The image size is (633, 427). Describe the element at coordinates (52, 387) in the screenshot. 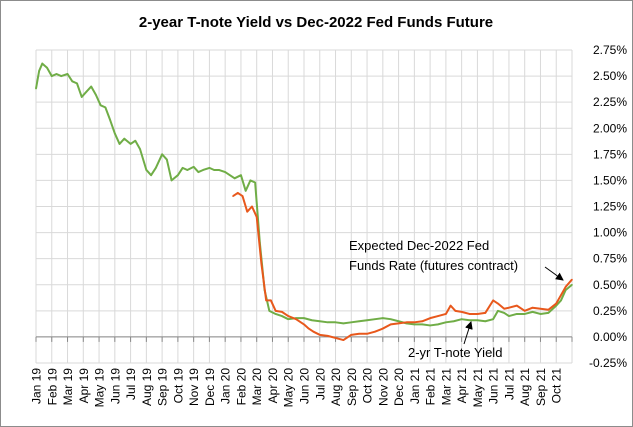

I see `x-tick-label: Feb 19` at that location.